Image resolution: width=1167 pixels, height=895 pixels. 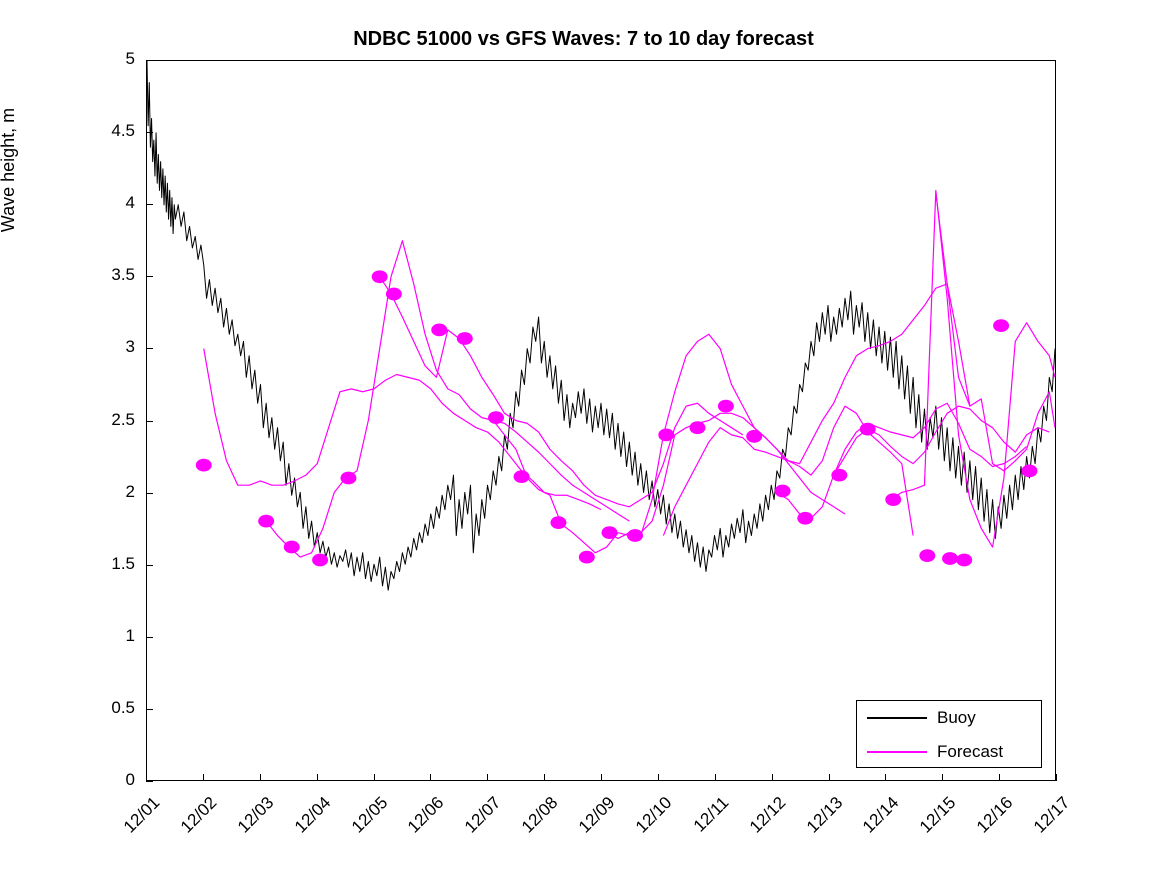 What do you see at coordinates (9, 170) in the screenshot?
I see `y-axis-label: Wave height, m` at bounding box center [9, 170].